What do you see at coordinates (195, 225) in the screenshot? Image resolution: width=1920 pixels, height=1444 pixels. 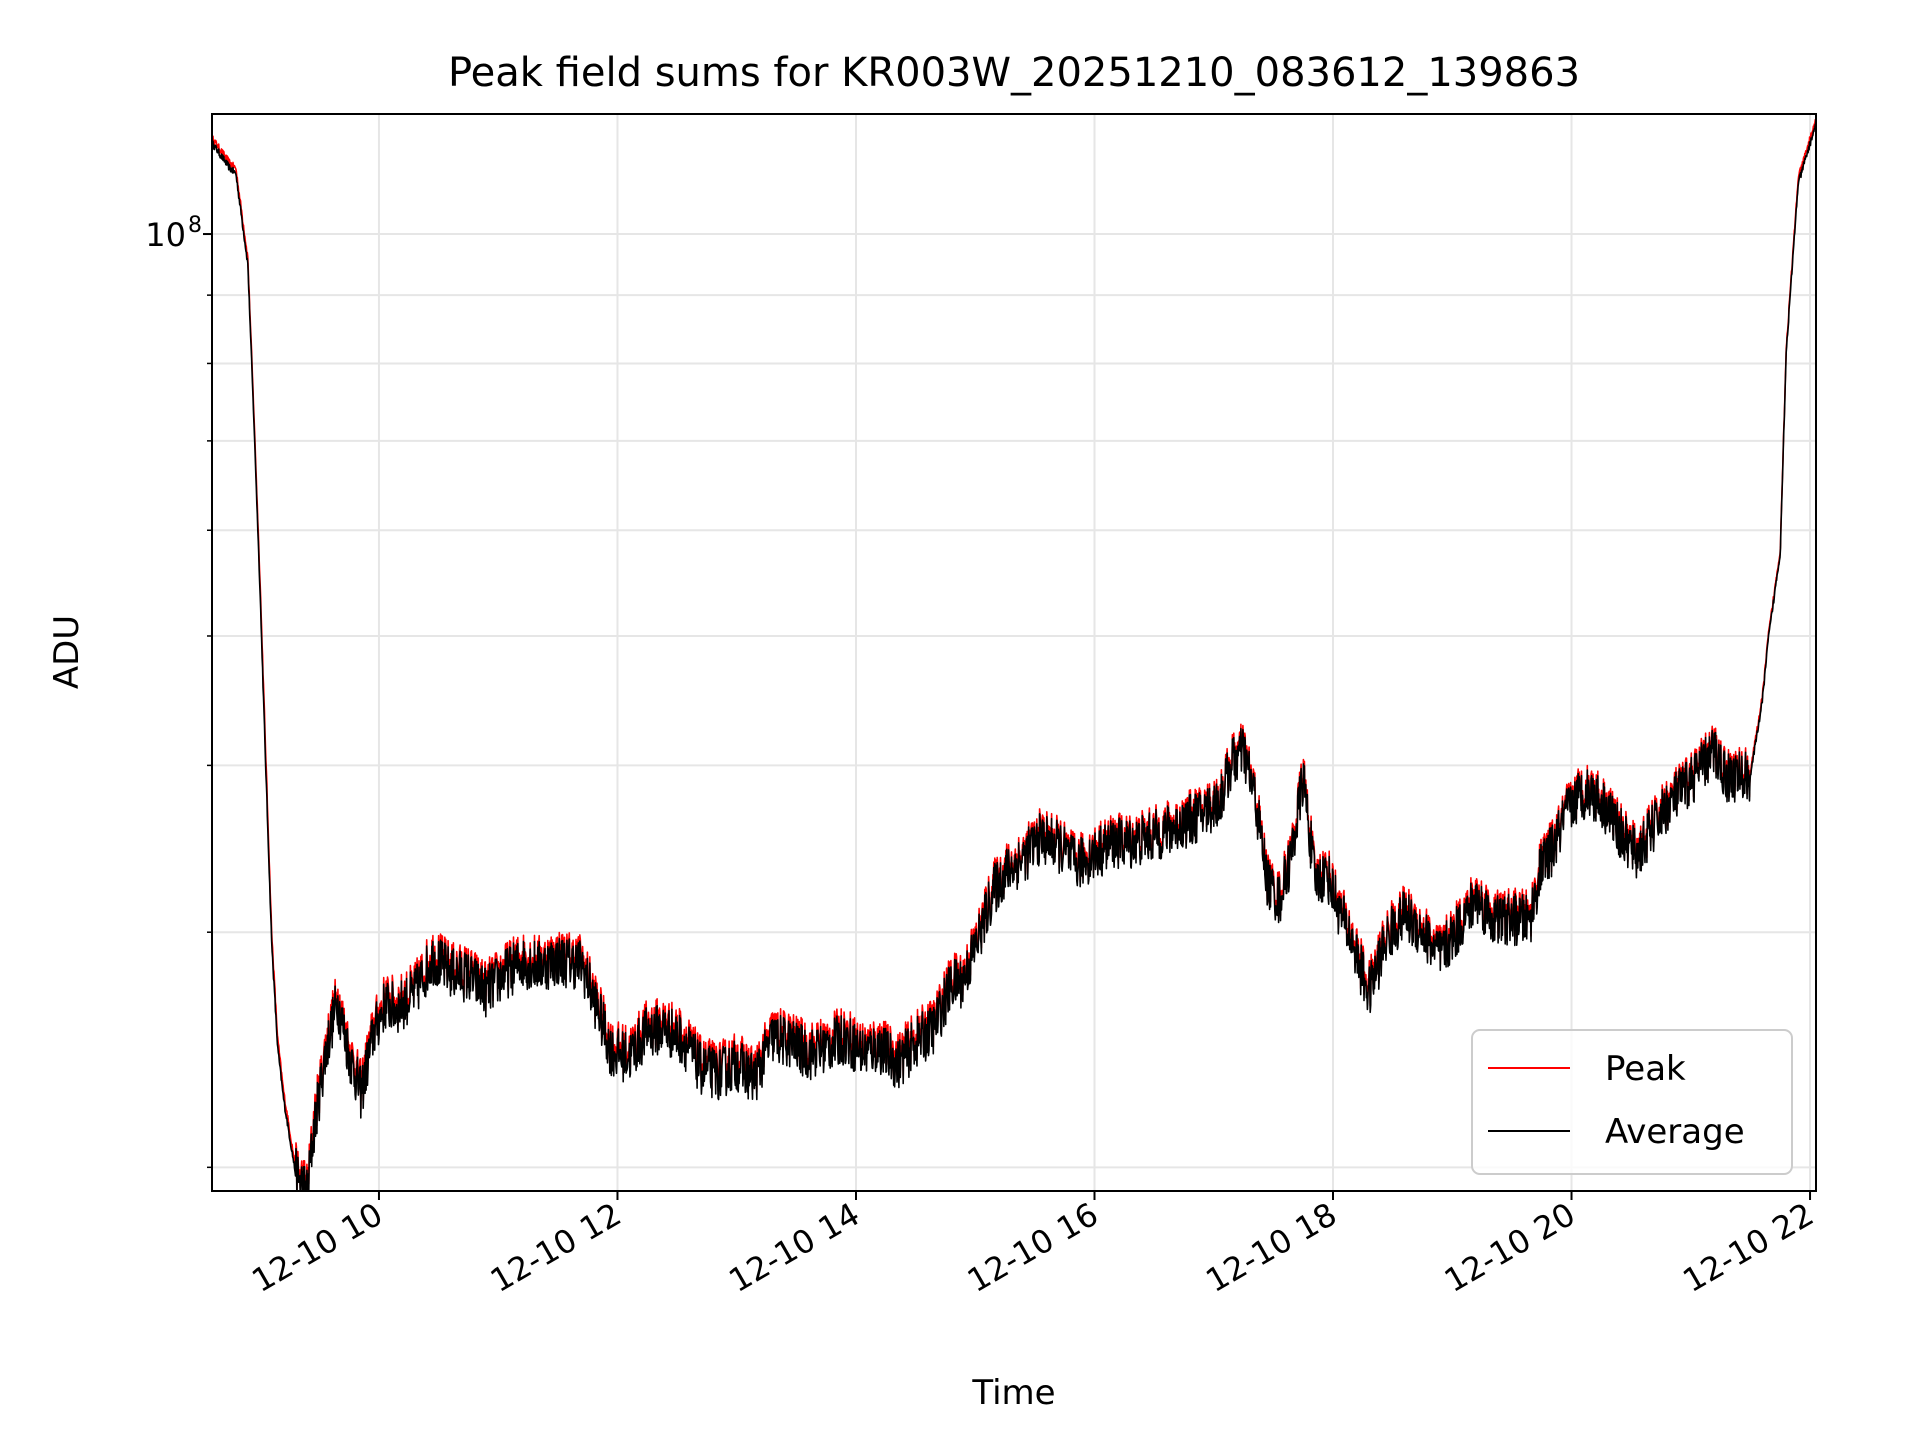 I see `y-tick-label-exponent: 8` at bounding box center [195, 225].